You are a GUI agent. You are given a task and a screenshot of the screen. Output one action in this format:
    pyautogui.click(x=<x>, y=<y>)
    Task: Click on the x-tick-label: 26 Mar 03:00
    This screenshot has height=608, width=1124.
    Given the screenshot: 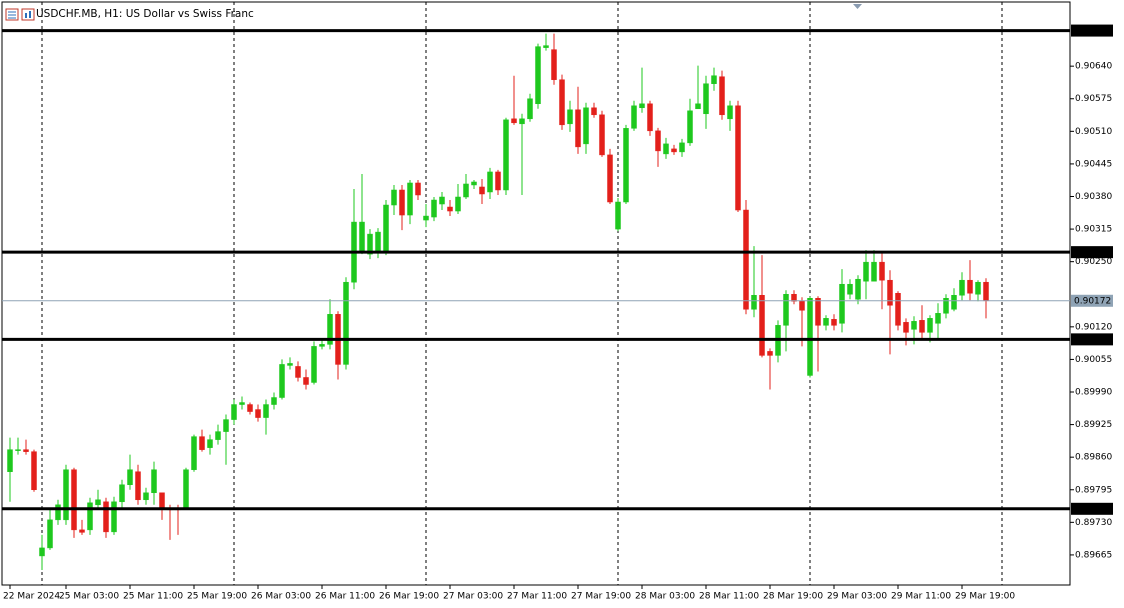 What is the action you would take?
    pyautogui.click(x=281, y=597)
    